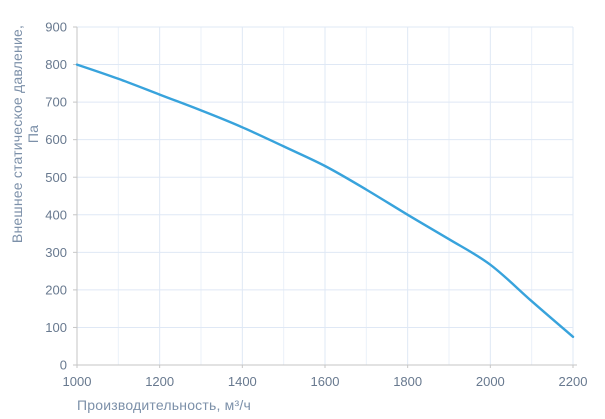 The width and height of the screenshot is (605, 419). Describe the element at coordinates (56, 177) in the screenshot. I see `y-tick-label: 500` at that location.